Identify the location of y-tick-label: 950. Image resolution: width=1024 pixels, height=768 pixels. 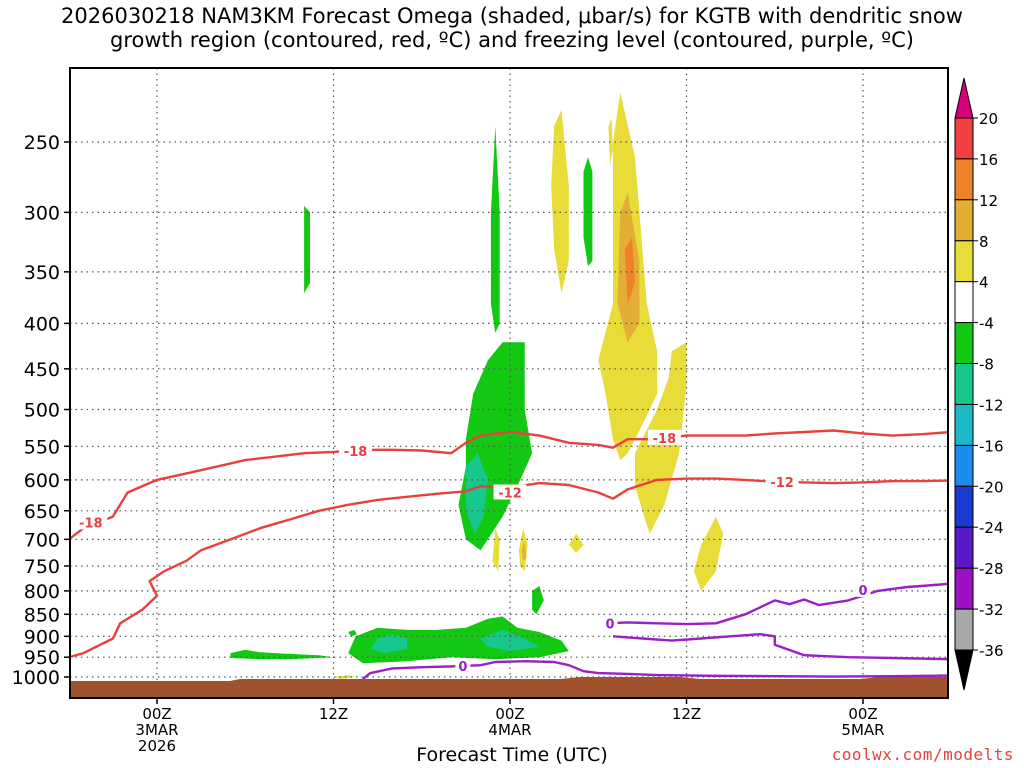
(42, 658).